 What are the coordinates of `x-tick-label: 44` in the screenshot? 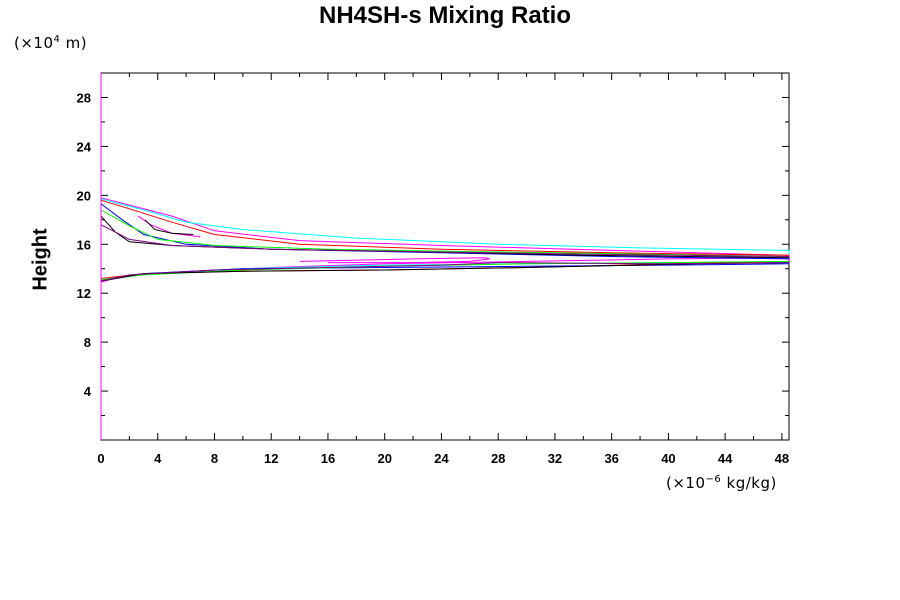 It's located at (725, 458).